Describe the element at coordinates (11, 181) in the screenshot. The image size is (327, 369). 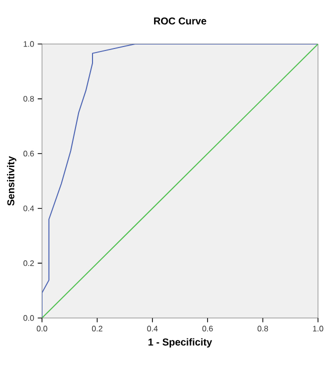
I see `y-axis-title: Sensitivity` at that location.